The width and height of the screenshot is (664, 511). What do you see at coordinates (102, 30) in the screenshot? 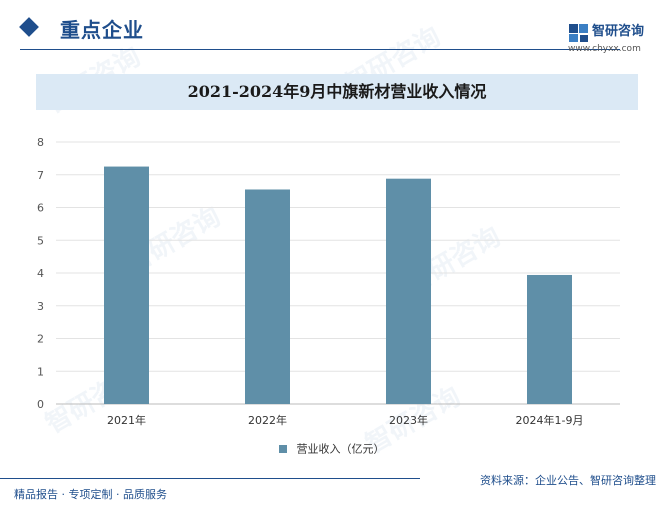
I see `section-title: 重点企业` at bounding box center [102, 30].